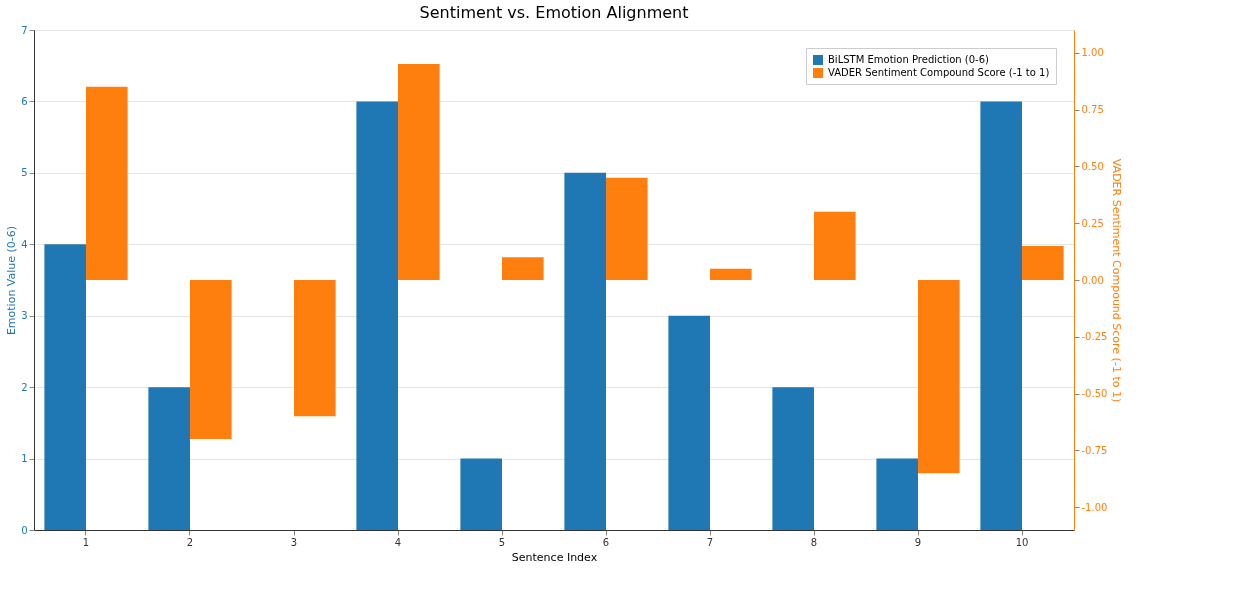 Image resolution: width=1239 pixels, height=610 pixels. What do you see at coordinates (24, 459) in the screenshot?
I see `y-tick-label: 1` at bounding box center [24, 459].